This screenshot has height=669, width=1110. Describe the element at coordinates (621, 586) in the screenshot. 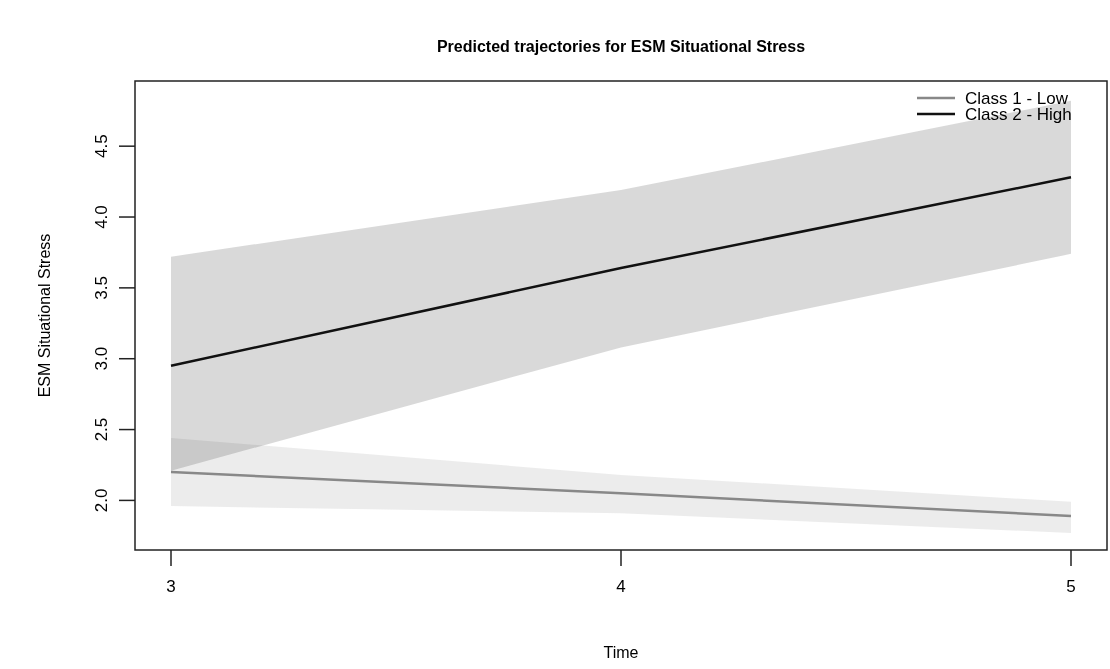

I see `x-tick-label: 4` at that location.